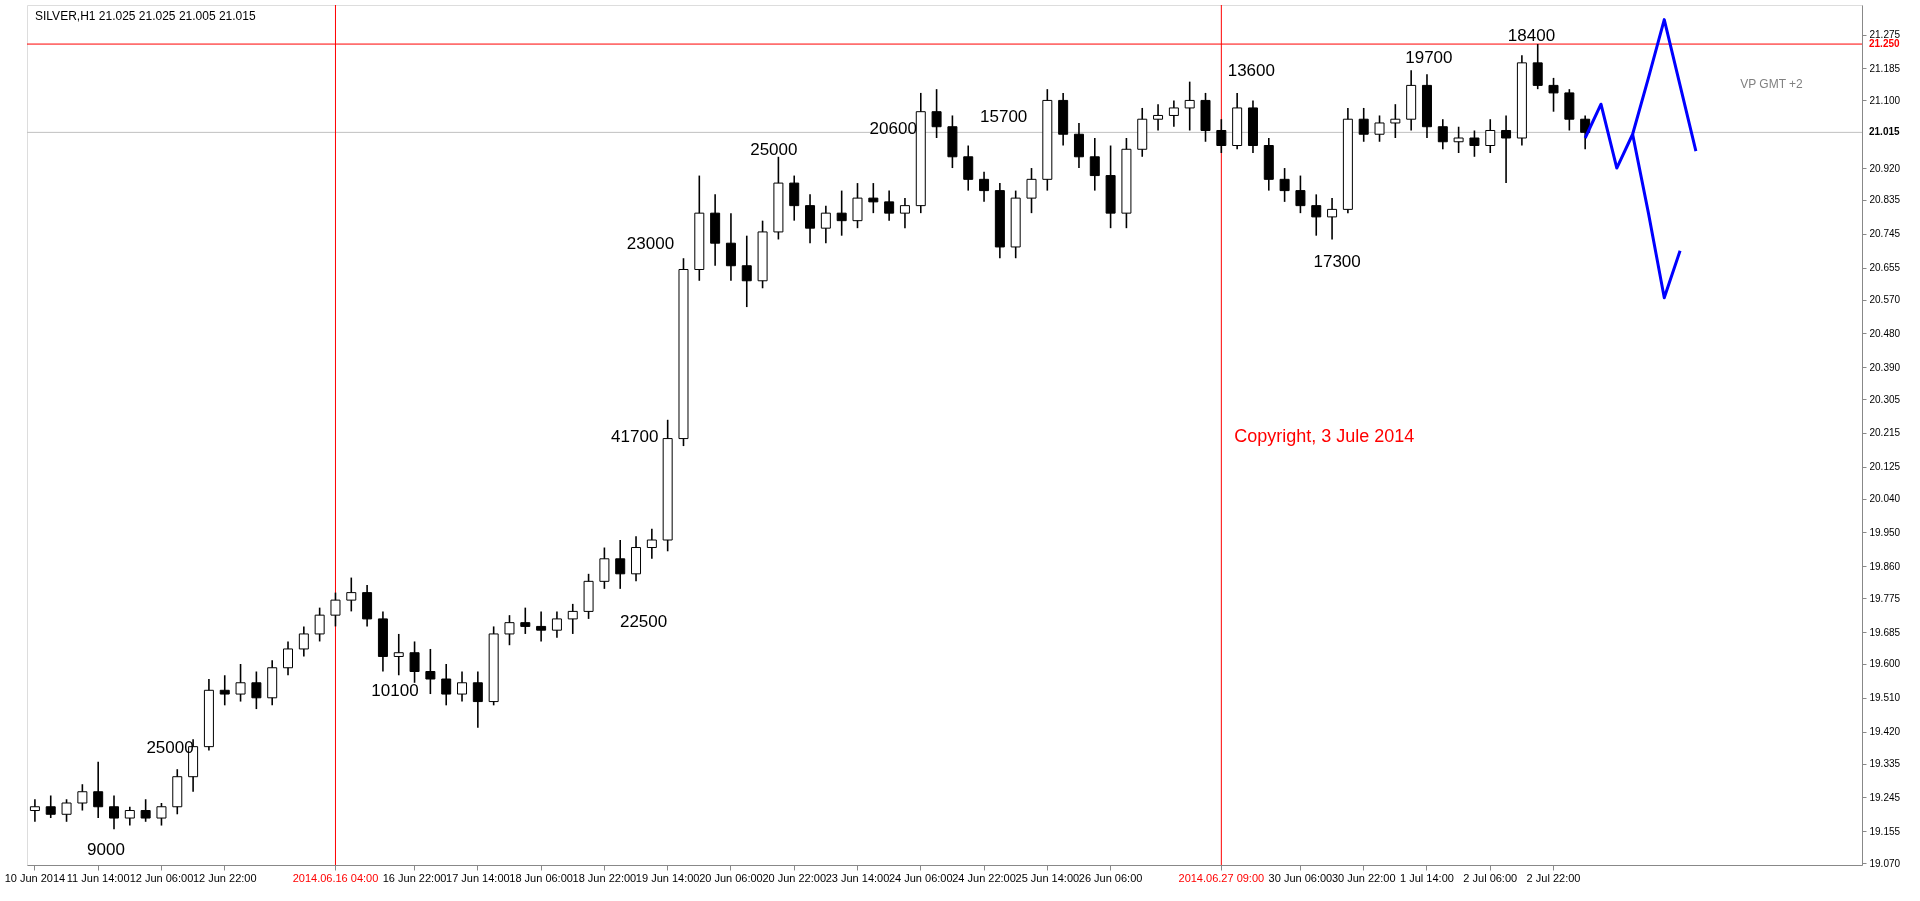 The width and height of the screenshot is (1920, 901). Describe the element at coordinates (1251, 70) in the screenshot. I see `annotation: 13600` at that location.